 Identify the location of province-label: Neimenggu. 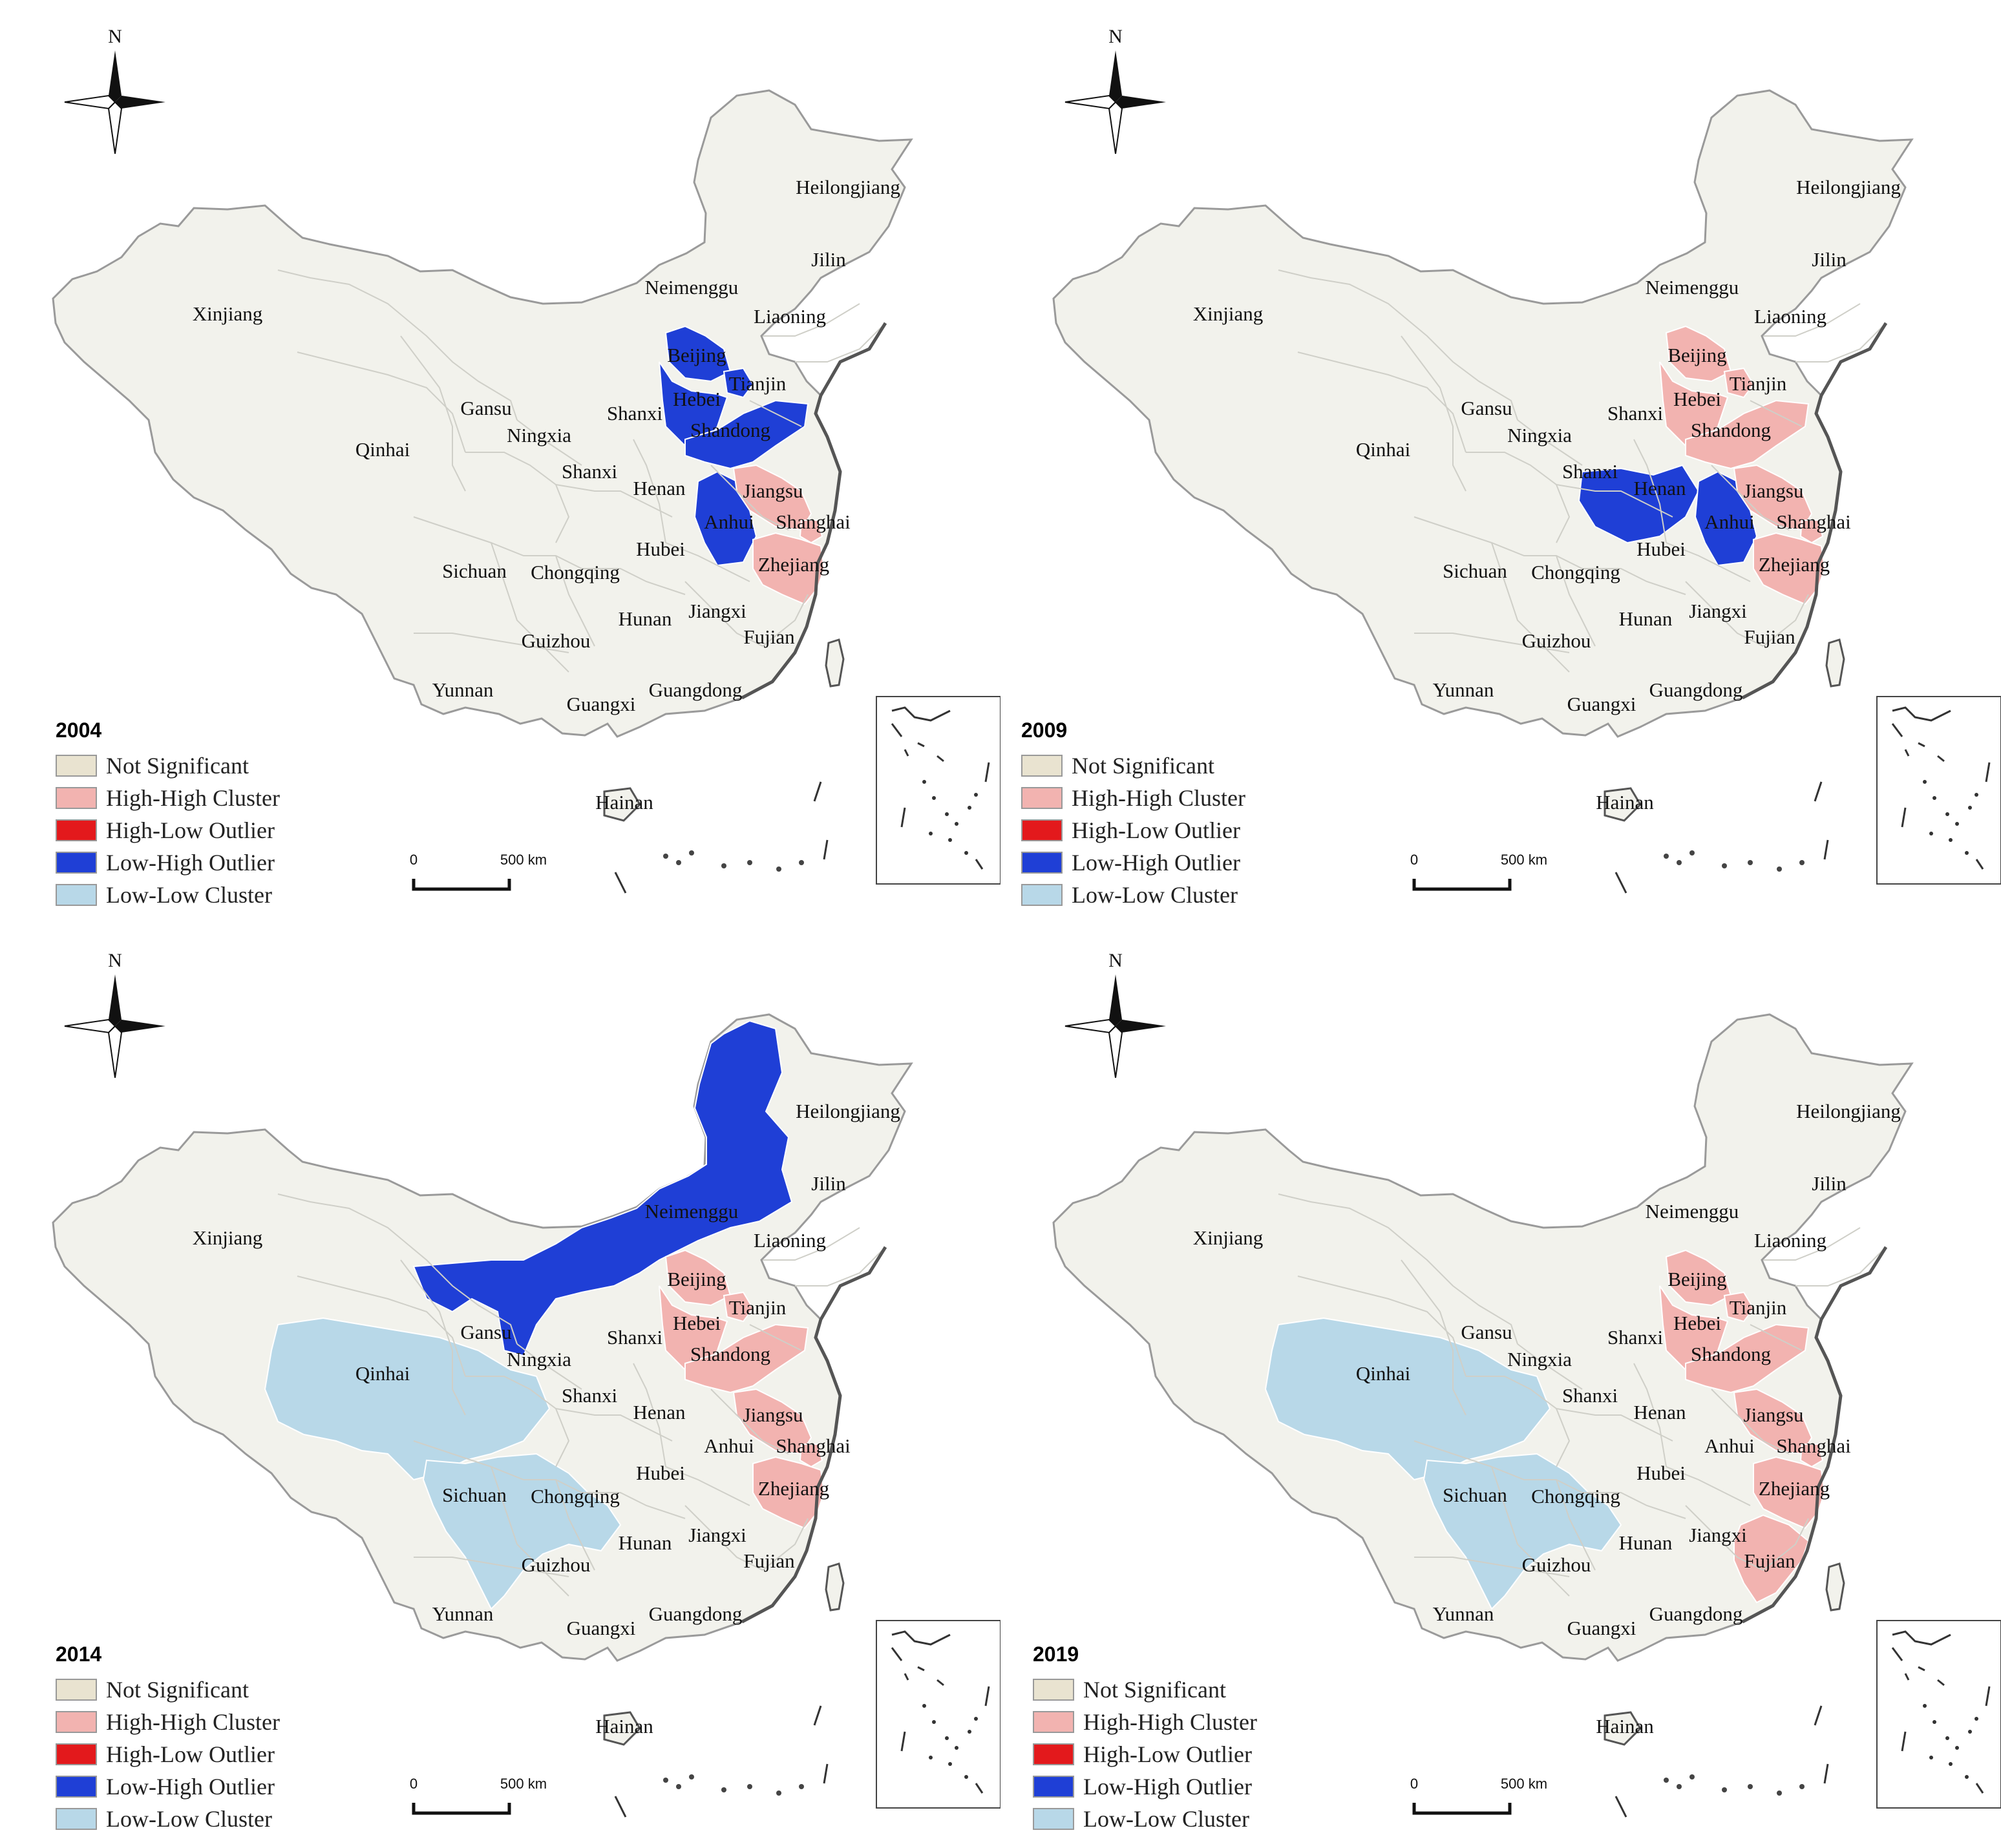
(692, 287).